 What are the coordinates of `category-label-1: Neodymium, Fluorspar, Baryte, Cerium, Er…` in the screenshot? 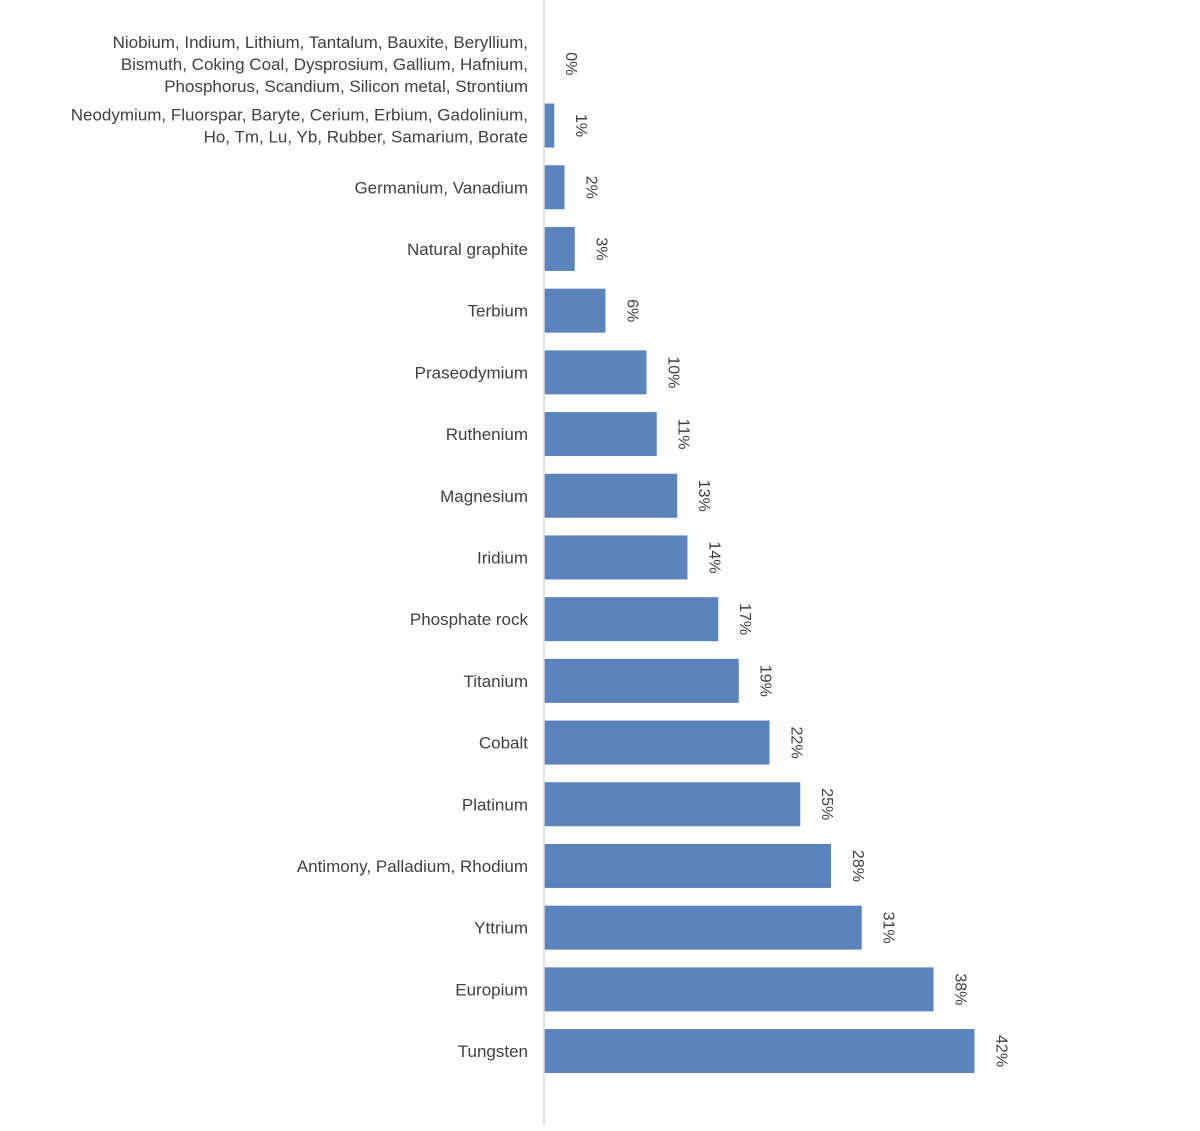 It's located at (299, 126).